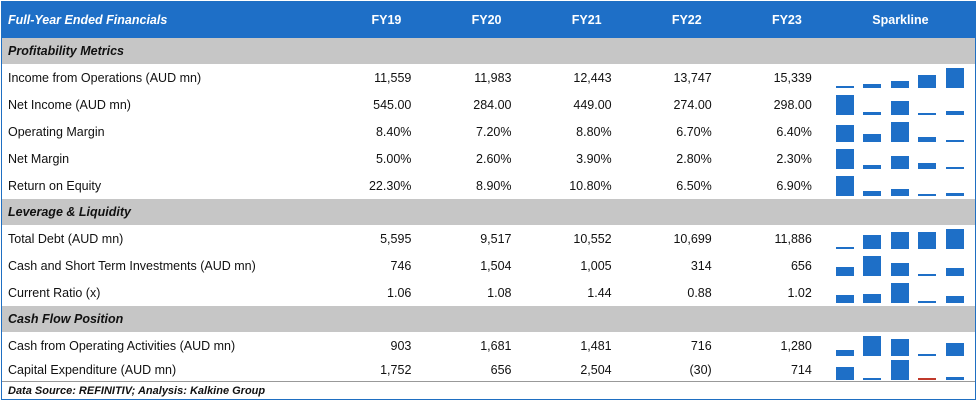 The width and height of the screenshot is (979, 403). What do you see at coordinates (164, 20) in the screenshot?
I see `table-title: Full-Year Ended Financials` at bounding box center [164, 20].